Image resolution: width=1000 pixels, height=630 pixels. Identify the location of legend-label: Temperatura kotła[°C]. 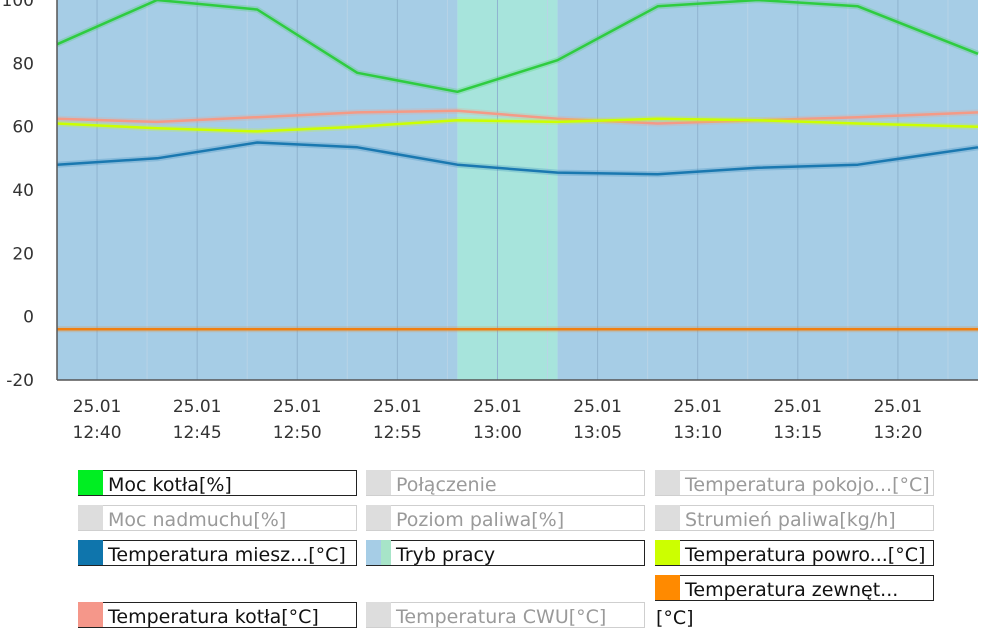
(213, 617).